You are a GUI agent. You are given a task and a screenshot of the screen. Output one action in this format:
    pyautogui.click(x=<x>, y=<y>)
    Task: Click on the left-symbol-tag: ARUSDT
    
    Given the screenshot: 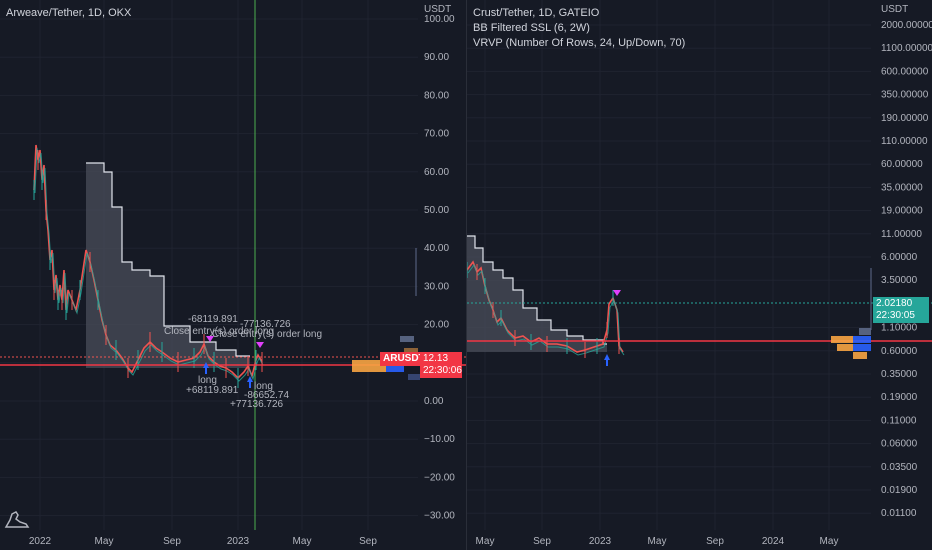 What is the action you would take?
    pyautogui.click(x=404, y=359)
    